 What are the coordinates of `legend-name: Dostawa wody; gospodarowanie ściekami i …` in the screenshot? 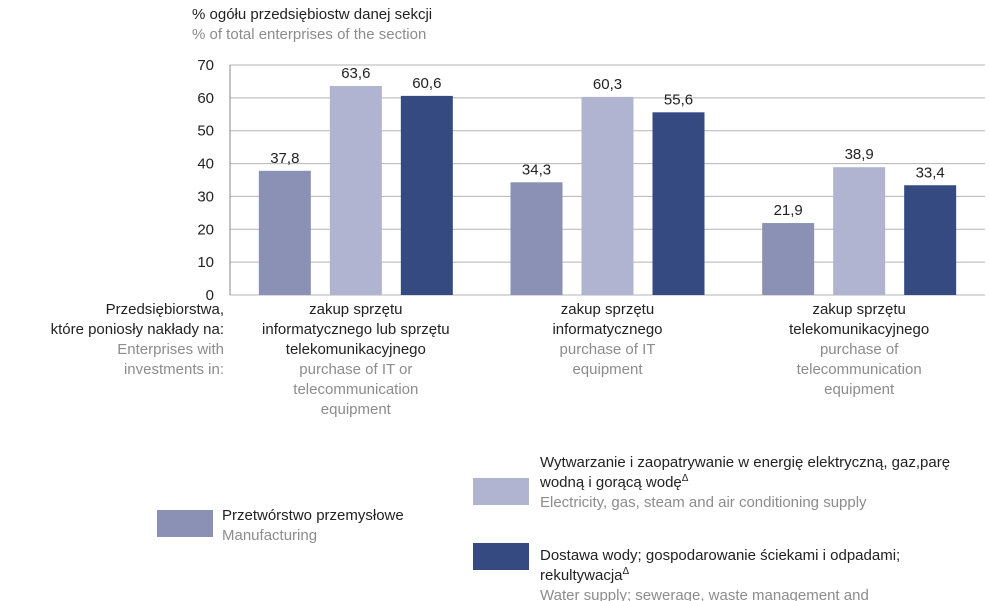 It's located at (760, 566).